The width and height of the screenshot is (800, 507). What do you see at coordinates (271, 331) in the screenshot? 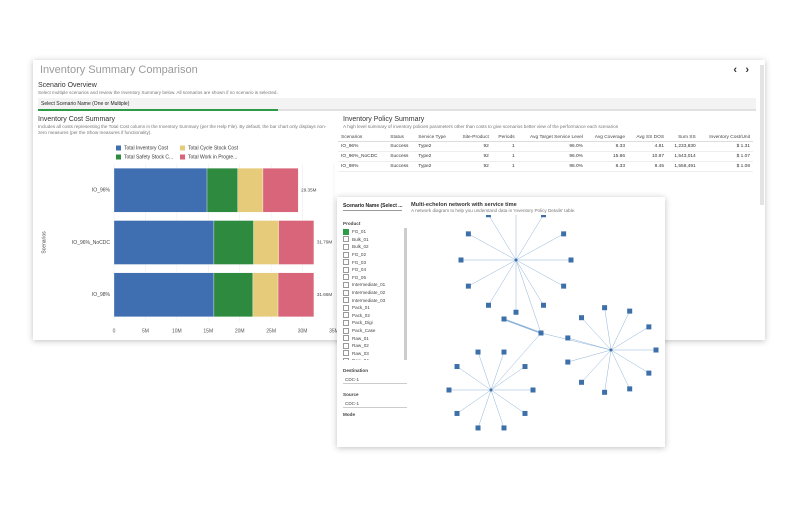
I see `x-tick-label: 25M` at bounding box center [271, 331].